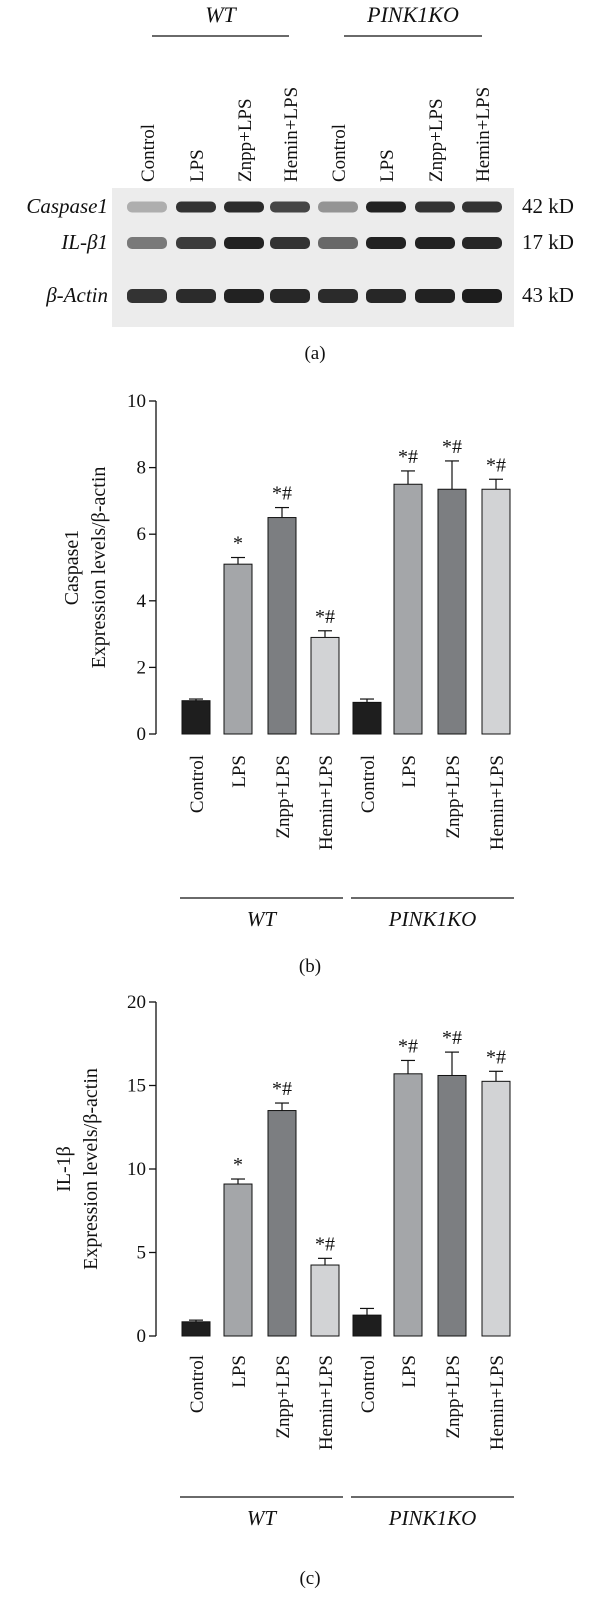 This screenshot has width=600, height=1598. Describe the element at coordinates (72, 568) in the screenshot. I see `y-axis-label: Caspase1` at that location.